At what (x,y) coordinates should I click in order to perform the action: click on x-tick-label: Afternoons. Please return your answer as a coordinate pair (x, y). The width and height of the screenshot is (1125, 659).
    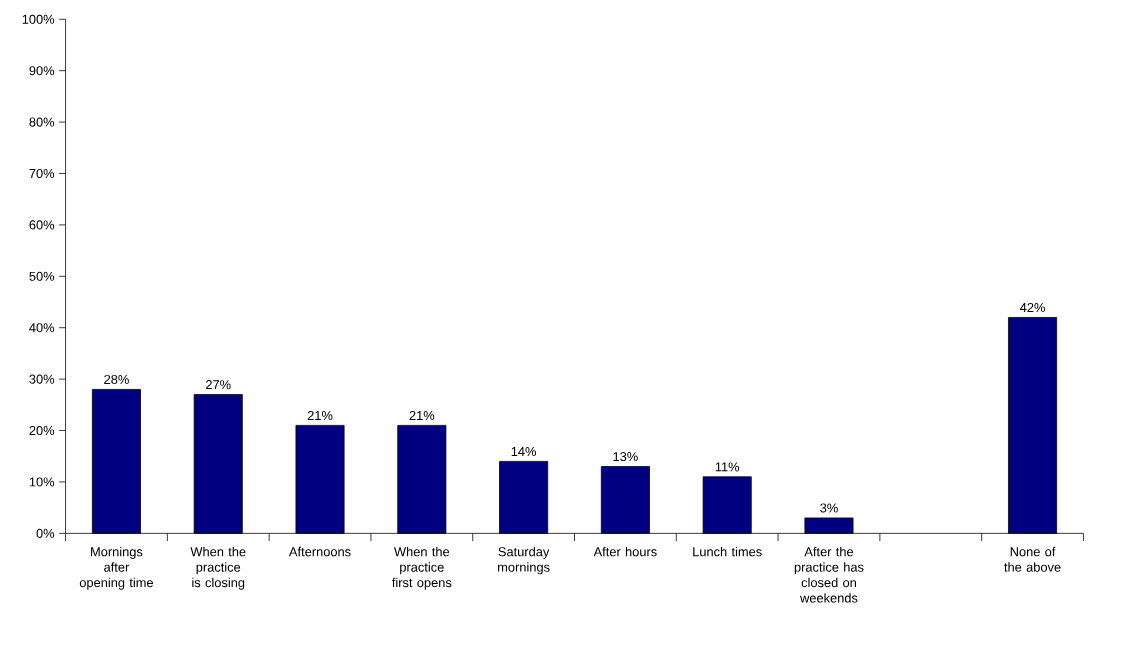
    Looking at the image, I should click on (319, 551).